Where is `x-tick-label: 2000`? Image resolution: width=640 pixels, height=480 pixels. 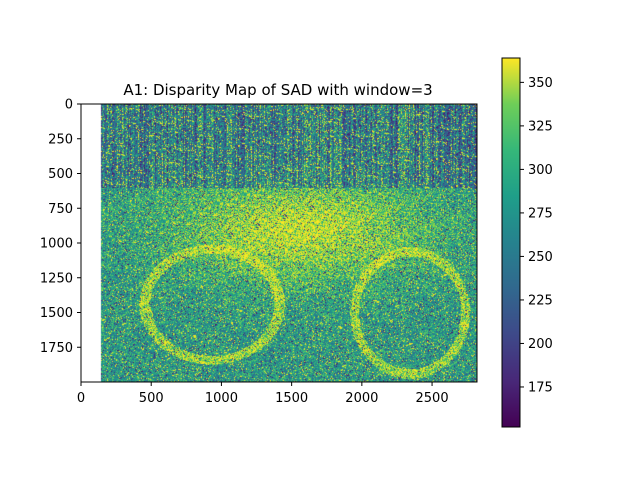
x-tick-label: 2000 is located at coordinates (361, 398).